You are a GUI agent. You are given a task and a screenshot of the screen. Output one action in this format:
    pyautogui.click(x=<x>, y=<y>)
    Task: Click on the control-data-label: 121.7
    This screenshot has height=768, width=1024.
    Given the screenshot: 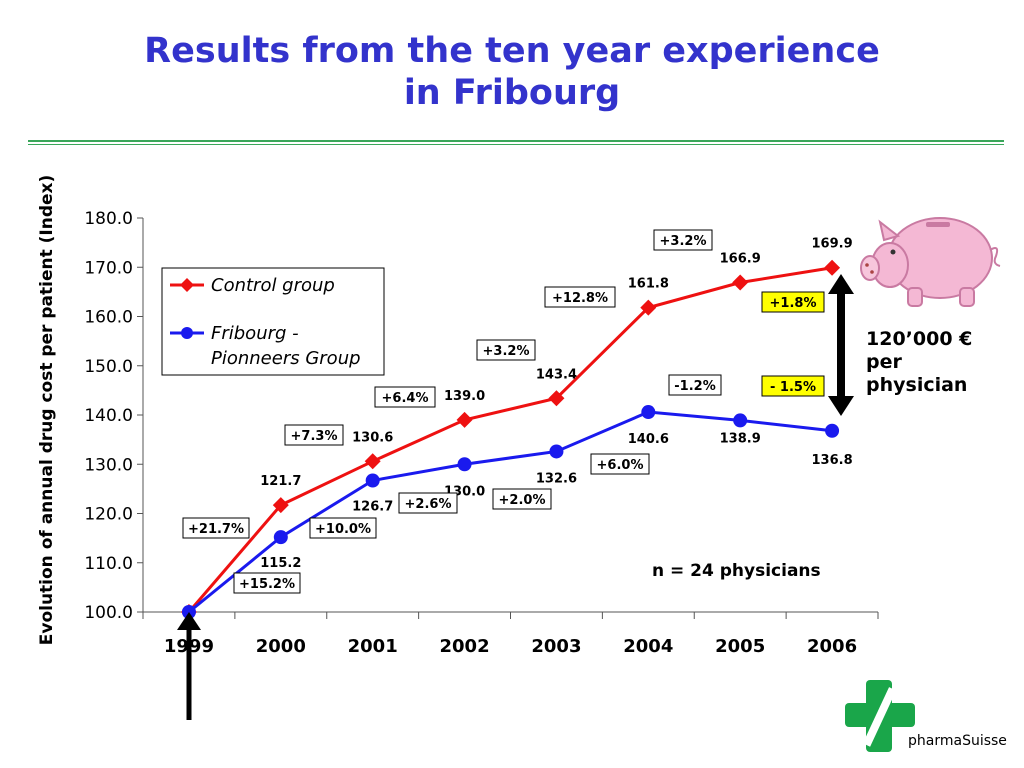 What is the action you would take?
    pyautogui.click(x=280, y=481)
    